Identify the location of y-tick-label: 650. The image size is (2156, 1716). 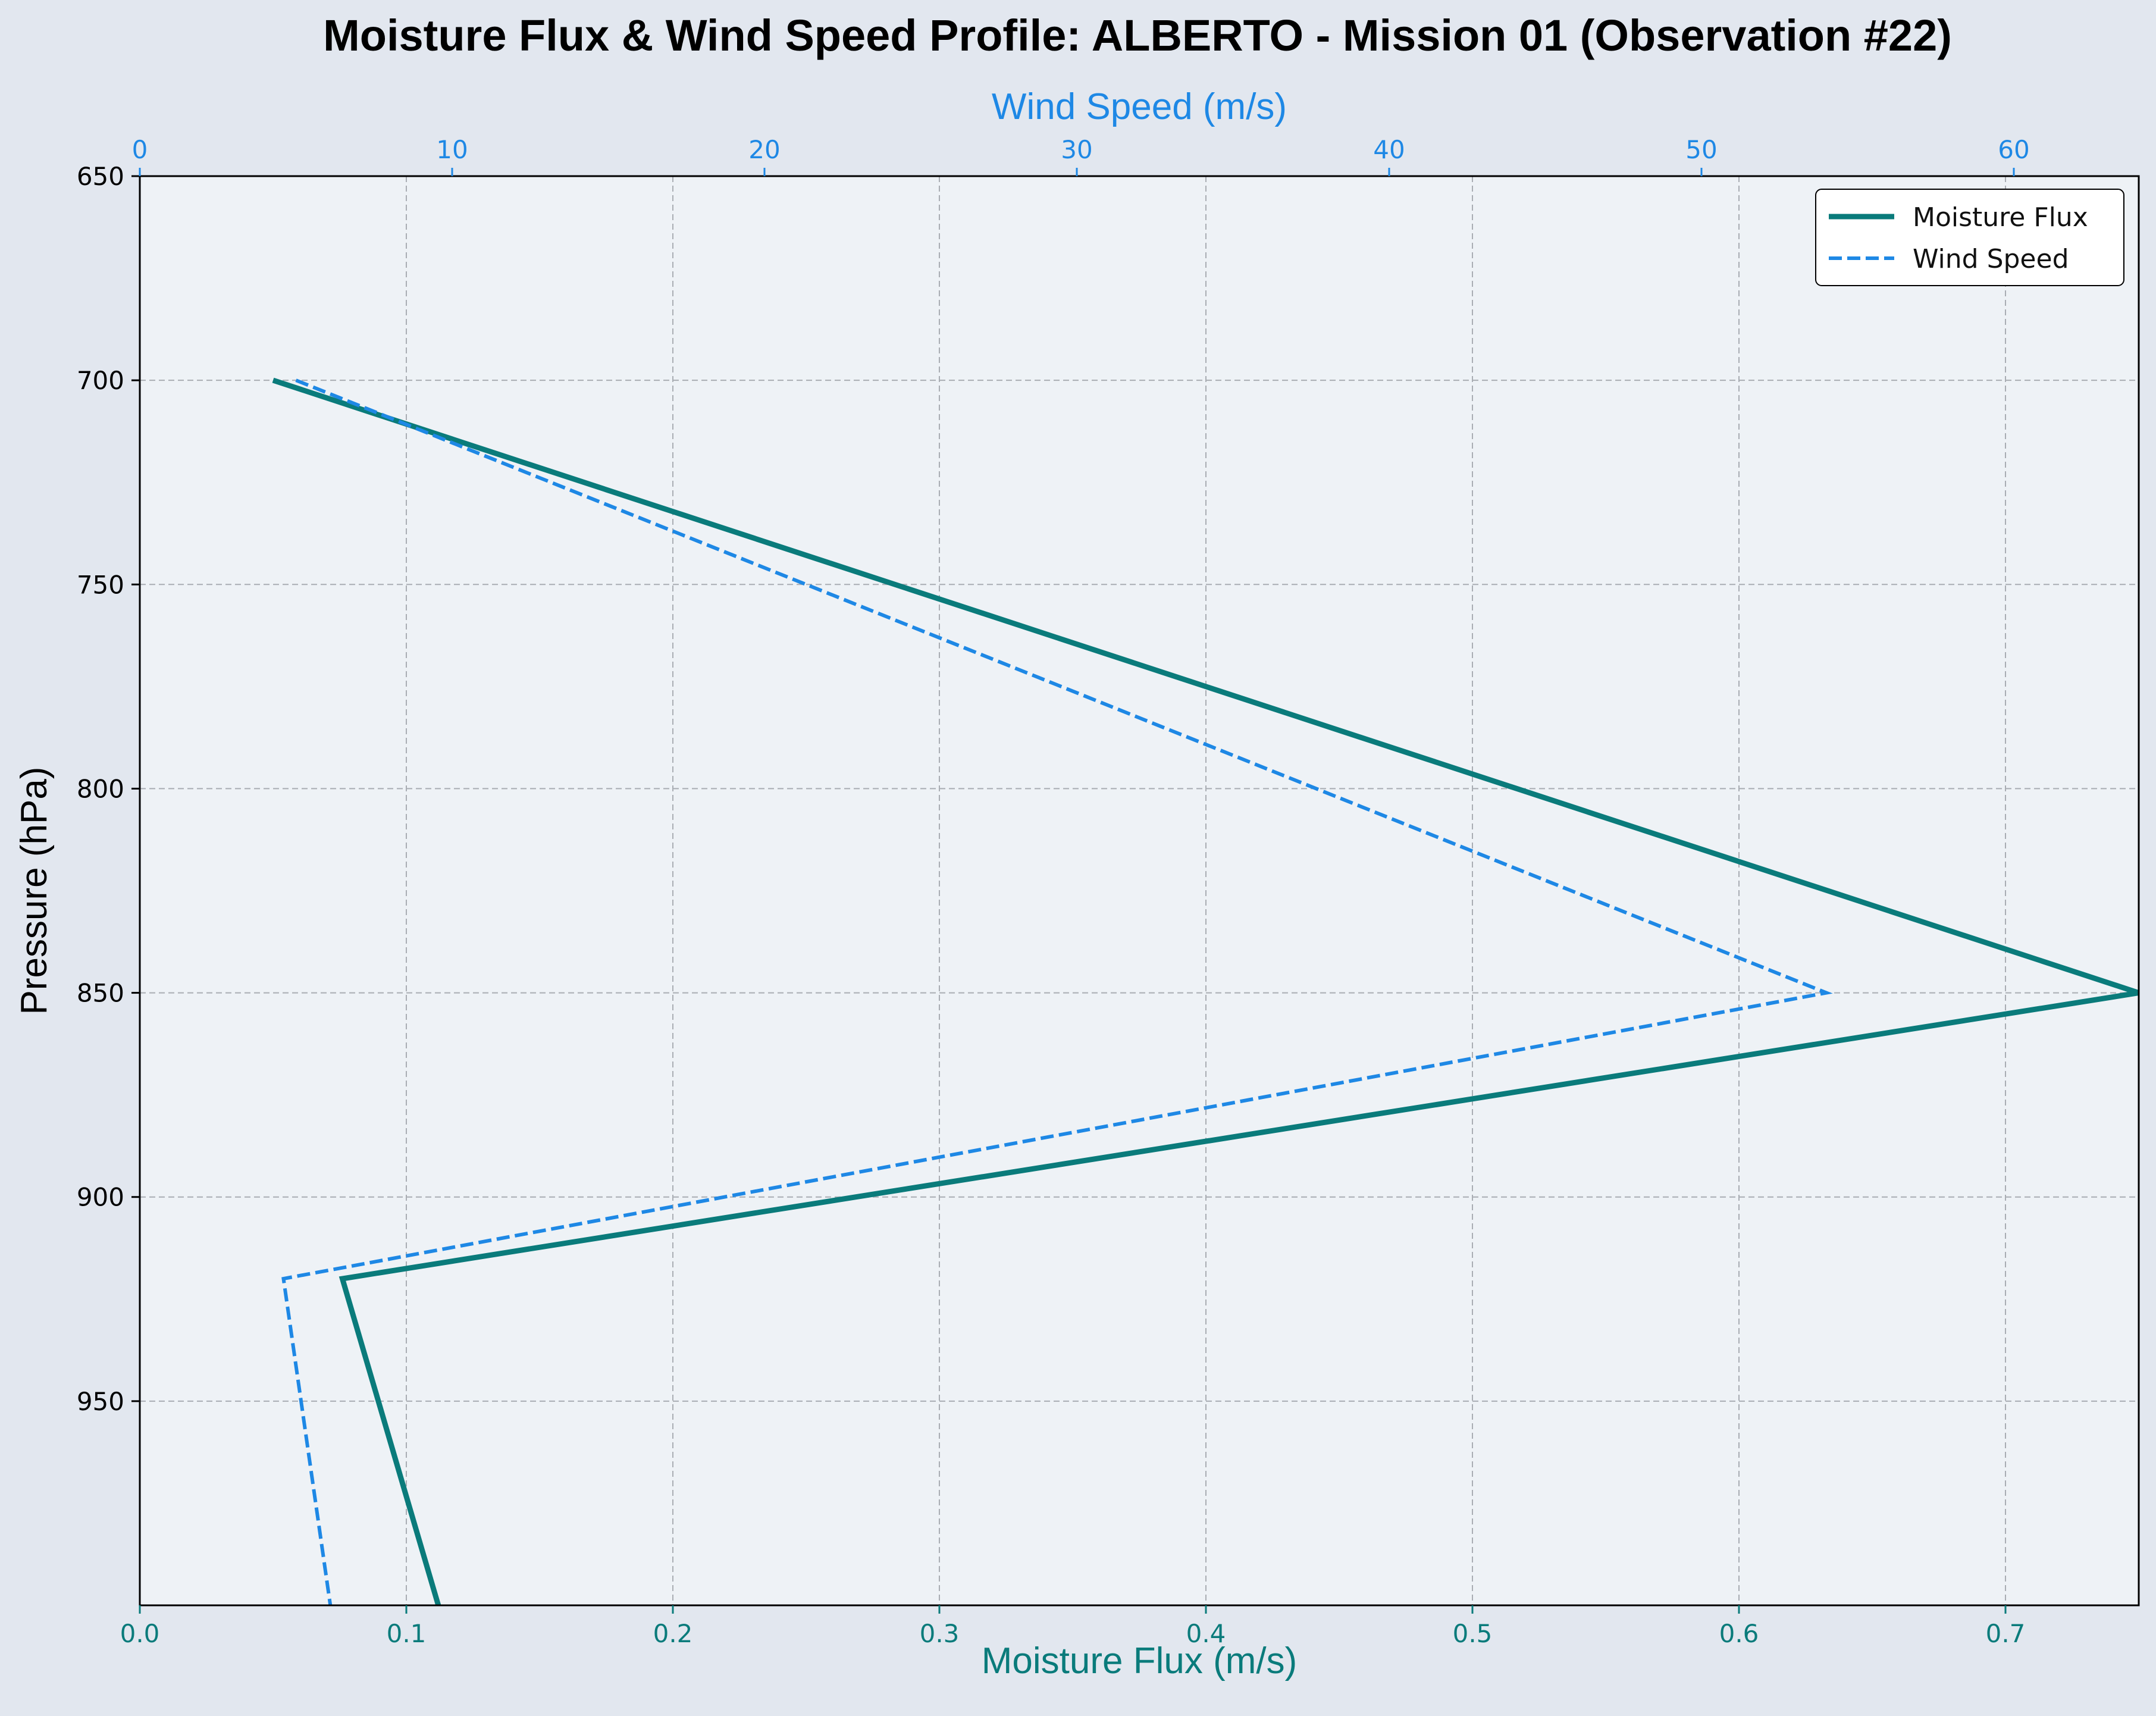
(100, 176).